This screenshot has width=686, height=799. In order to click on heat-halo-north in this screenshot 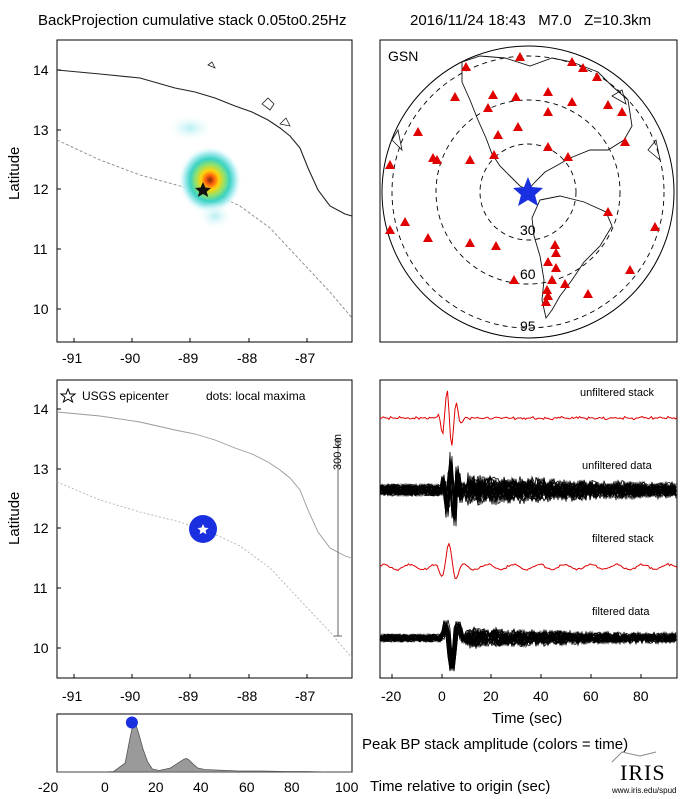, I will do `click(190, 128)`.